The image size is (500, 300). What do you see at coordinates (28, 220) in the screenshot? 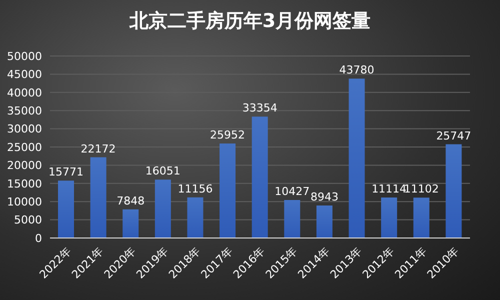
I see `y-tick-label: 5000` at bounding box center [28, 220].